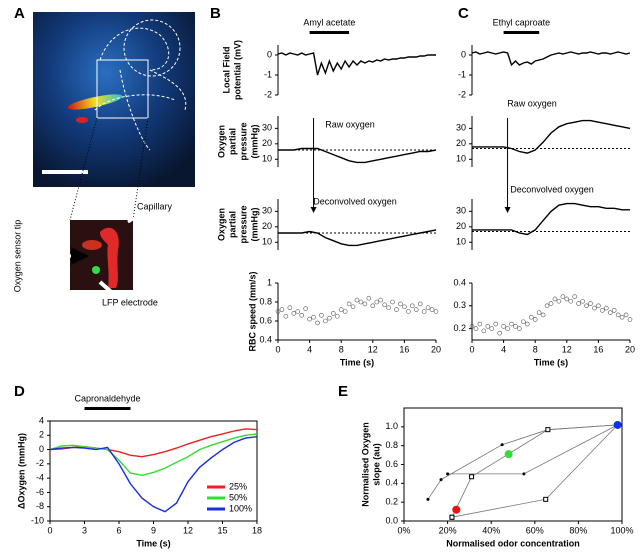 This screenshot has width=640, height=556. What do you see at coordinates (461, 242) in the screenshot?
I see `y-tick-label: 10` at bounding box center [461, 242].